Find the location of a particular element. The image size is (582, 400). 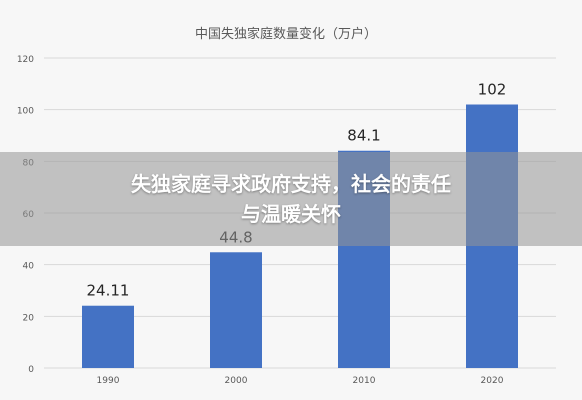

x-tick-label: 2020 is located at coordinates (492, 381).